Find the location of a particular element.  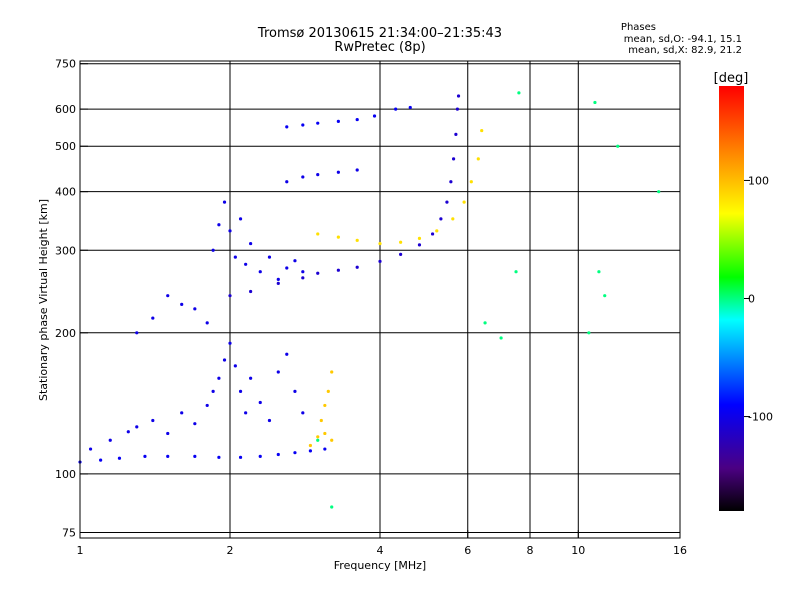

colorbar-ticks: 100 0 -100 is located at coordinates (758, 299).